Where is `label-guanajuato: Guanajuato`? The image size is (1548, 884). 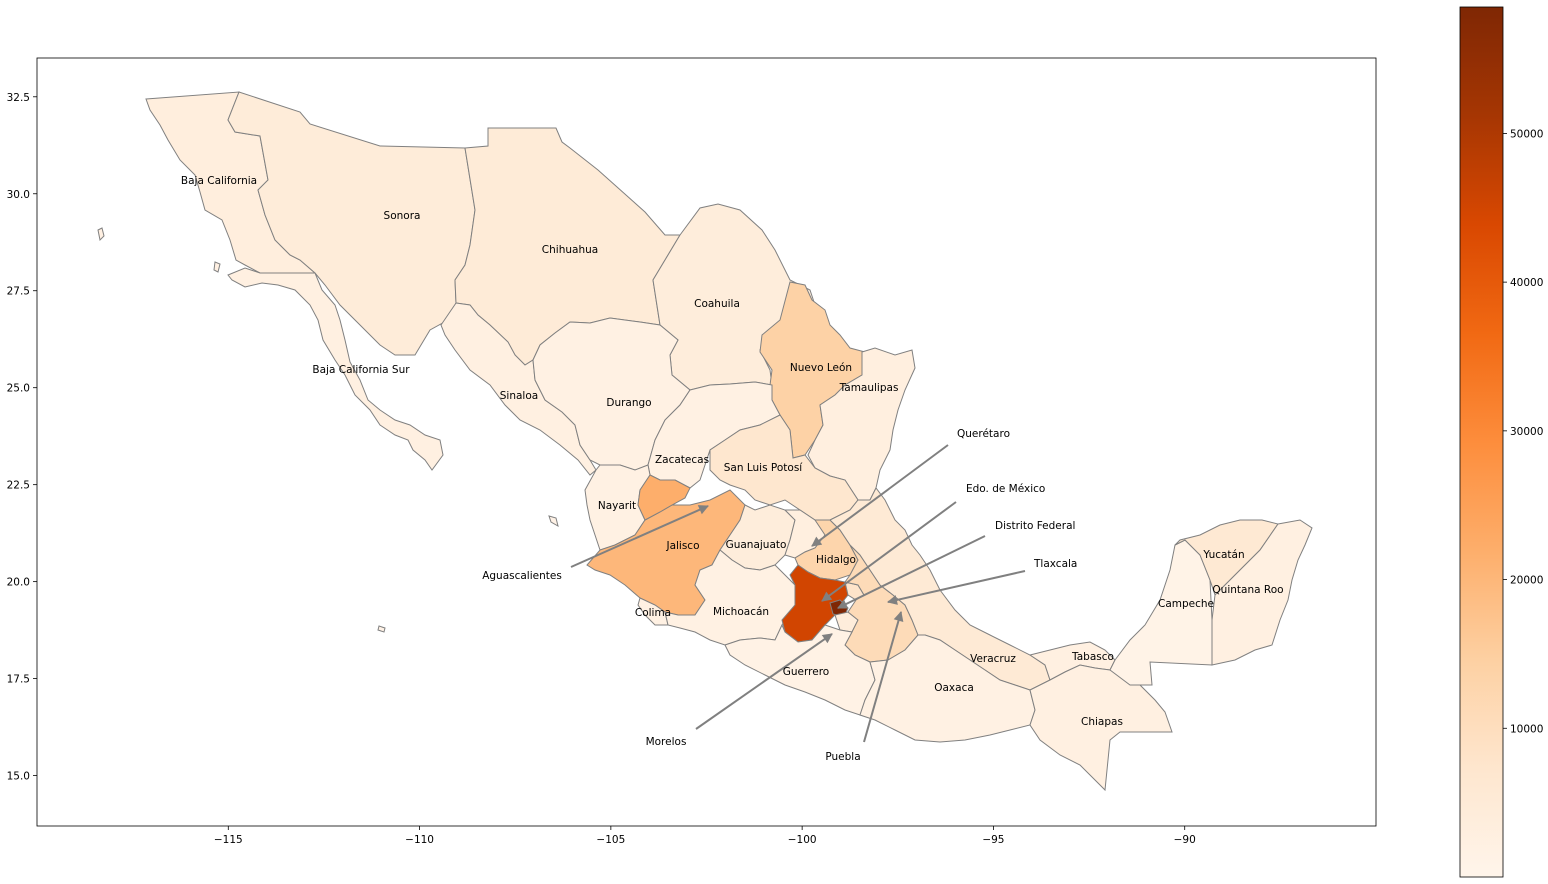
label-guanajuato: Guanajuato is located at coordinates (756, 545).